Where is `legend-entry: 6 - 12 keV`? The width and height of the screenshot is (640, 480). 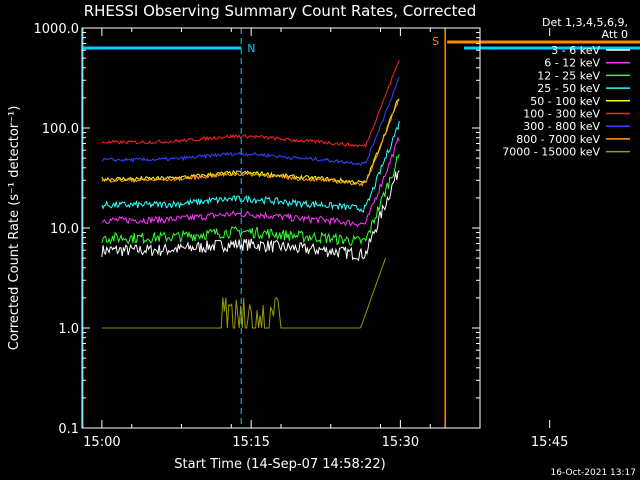 legend-entry: 6 - 12 keV is located at coordinates (572, 63).